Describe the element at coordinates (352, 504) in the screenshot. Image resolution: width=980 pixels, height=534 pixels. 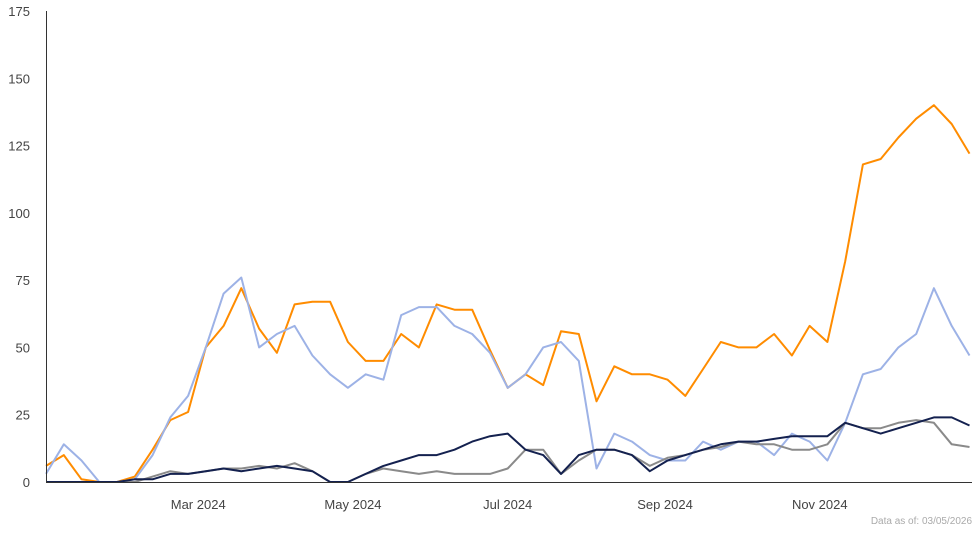
I see `x-tick-label: May 2024` at that location.